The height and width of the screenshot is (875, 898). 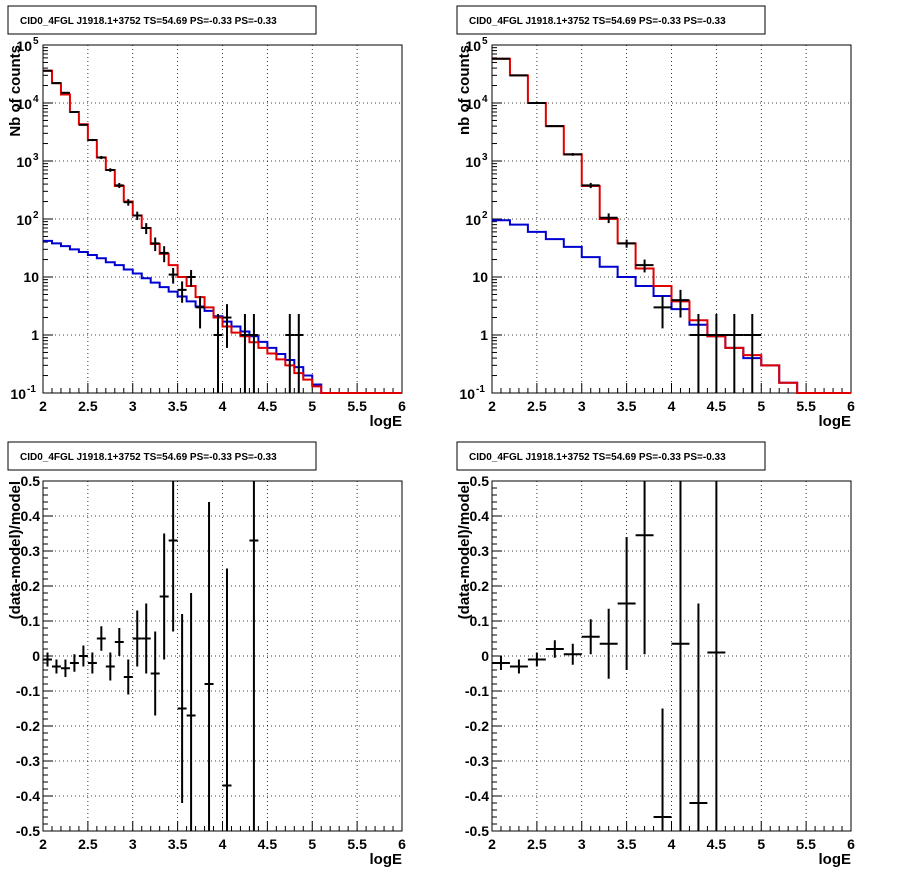 What do you see at coordinates (222, 316) in the screenshot?
I see `background-model-histogram` at bounding box center [222, 316].